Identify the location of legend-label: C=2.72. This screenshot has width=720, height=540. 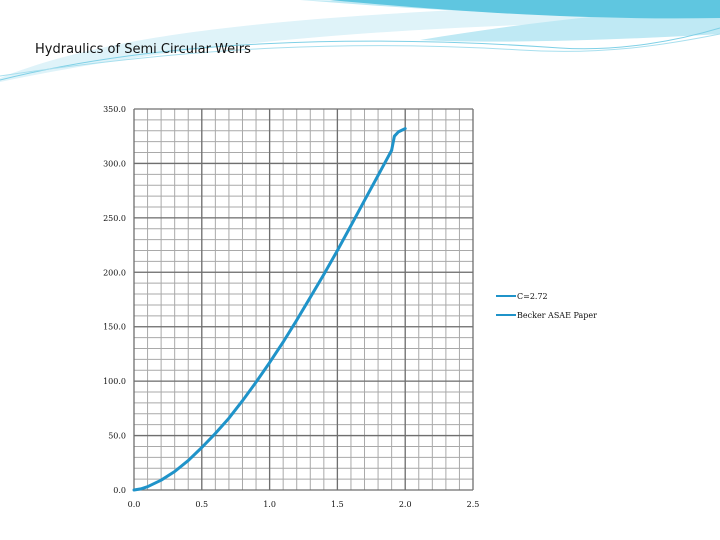
(532, 296).